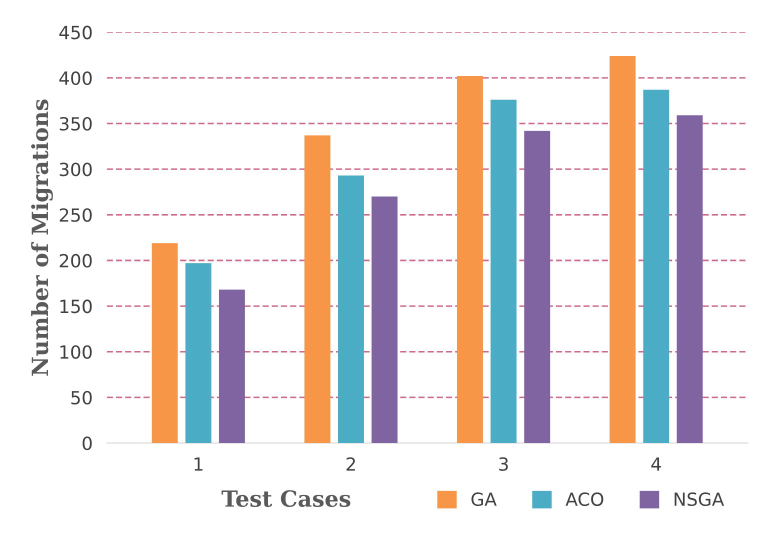 This screenshot has width=763, height=537. What do you see at coordinates (76, 169) in the screenshot?
I see `y-tick-label: 300` at bounding box center [76, 169].